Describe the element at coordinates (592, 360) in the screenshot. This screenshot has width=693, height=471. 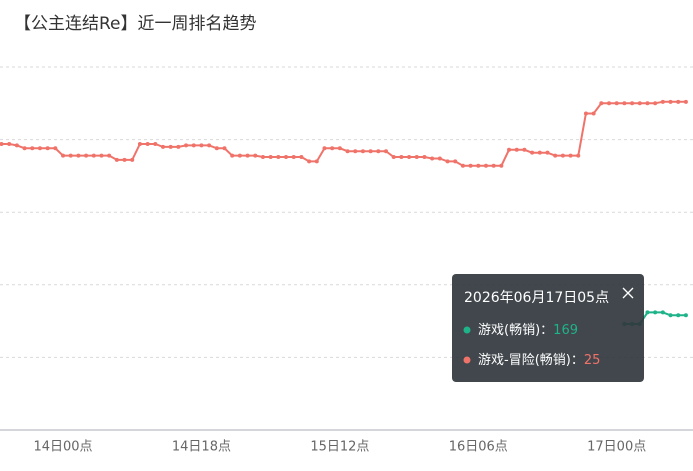
I see `tooltip-value: 25` at that location.